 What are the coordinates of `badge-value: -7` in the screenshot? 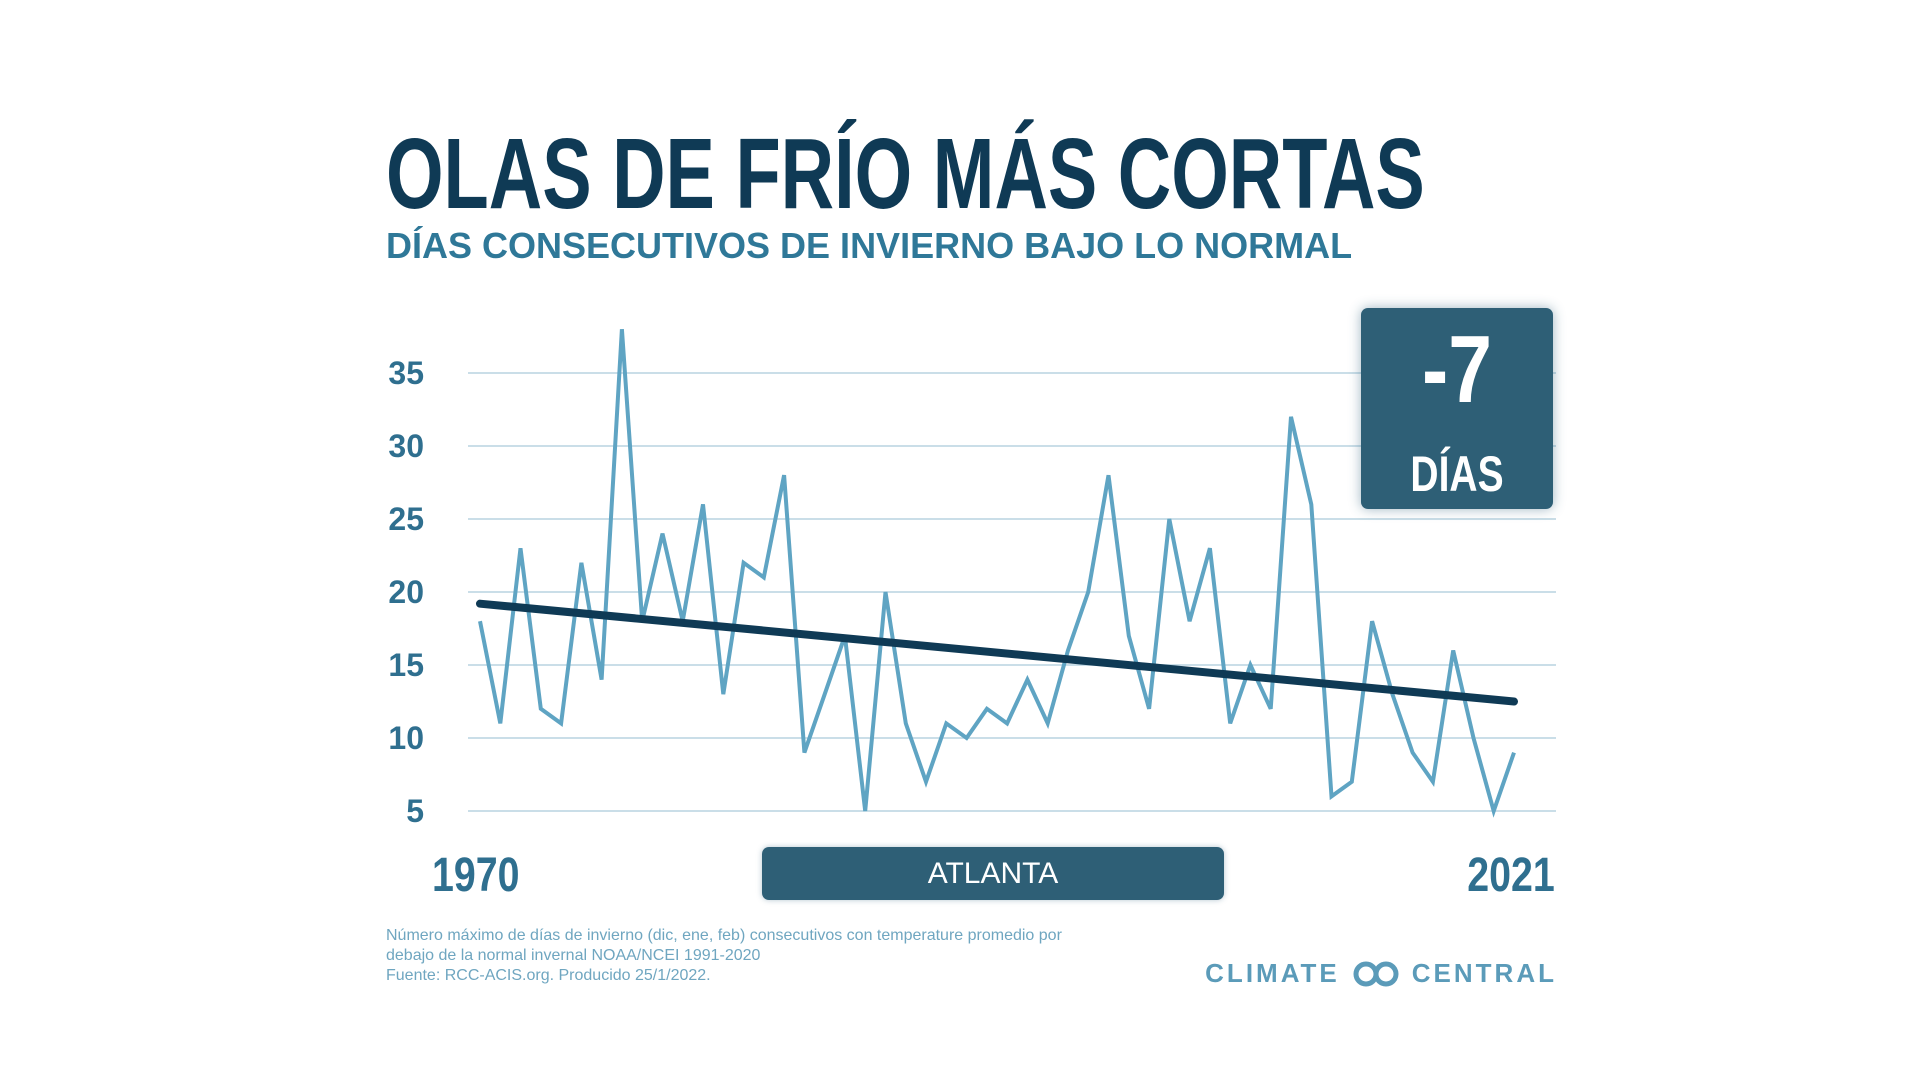 It's located at (1456, 369).